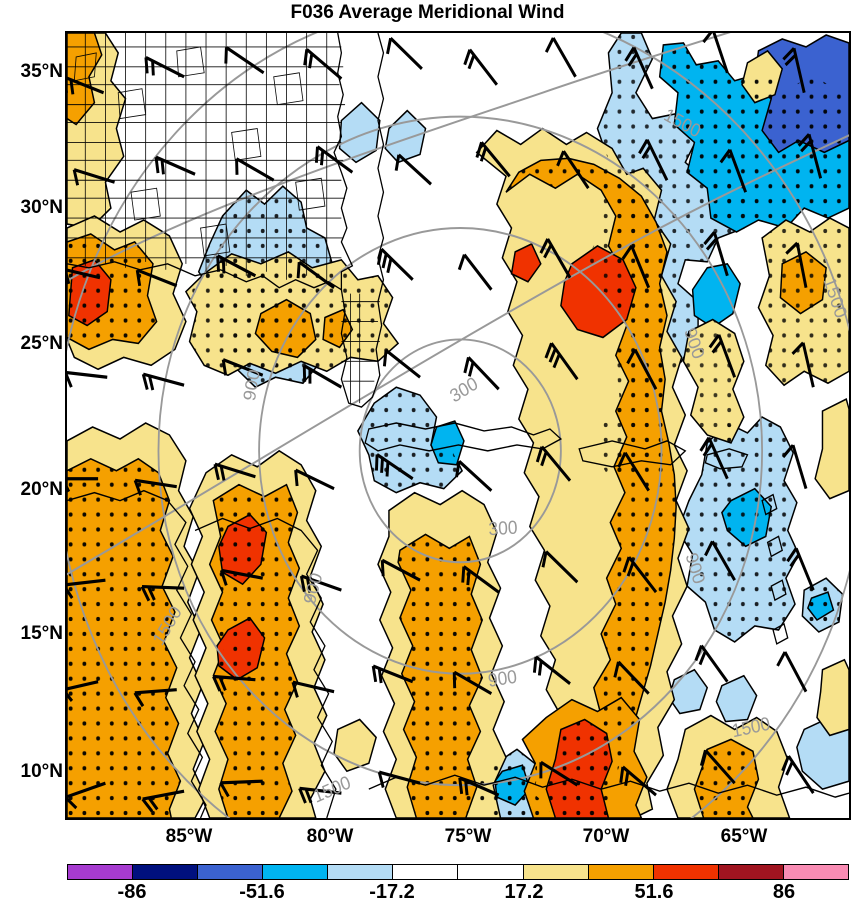 Image resolution: width=855 pixels, height=904 pixels. I want to click on colorbar, so click(458, 872).